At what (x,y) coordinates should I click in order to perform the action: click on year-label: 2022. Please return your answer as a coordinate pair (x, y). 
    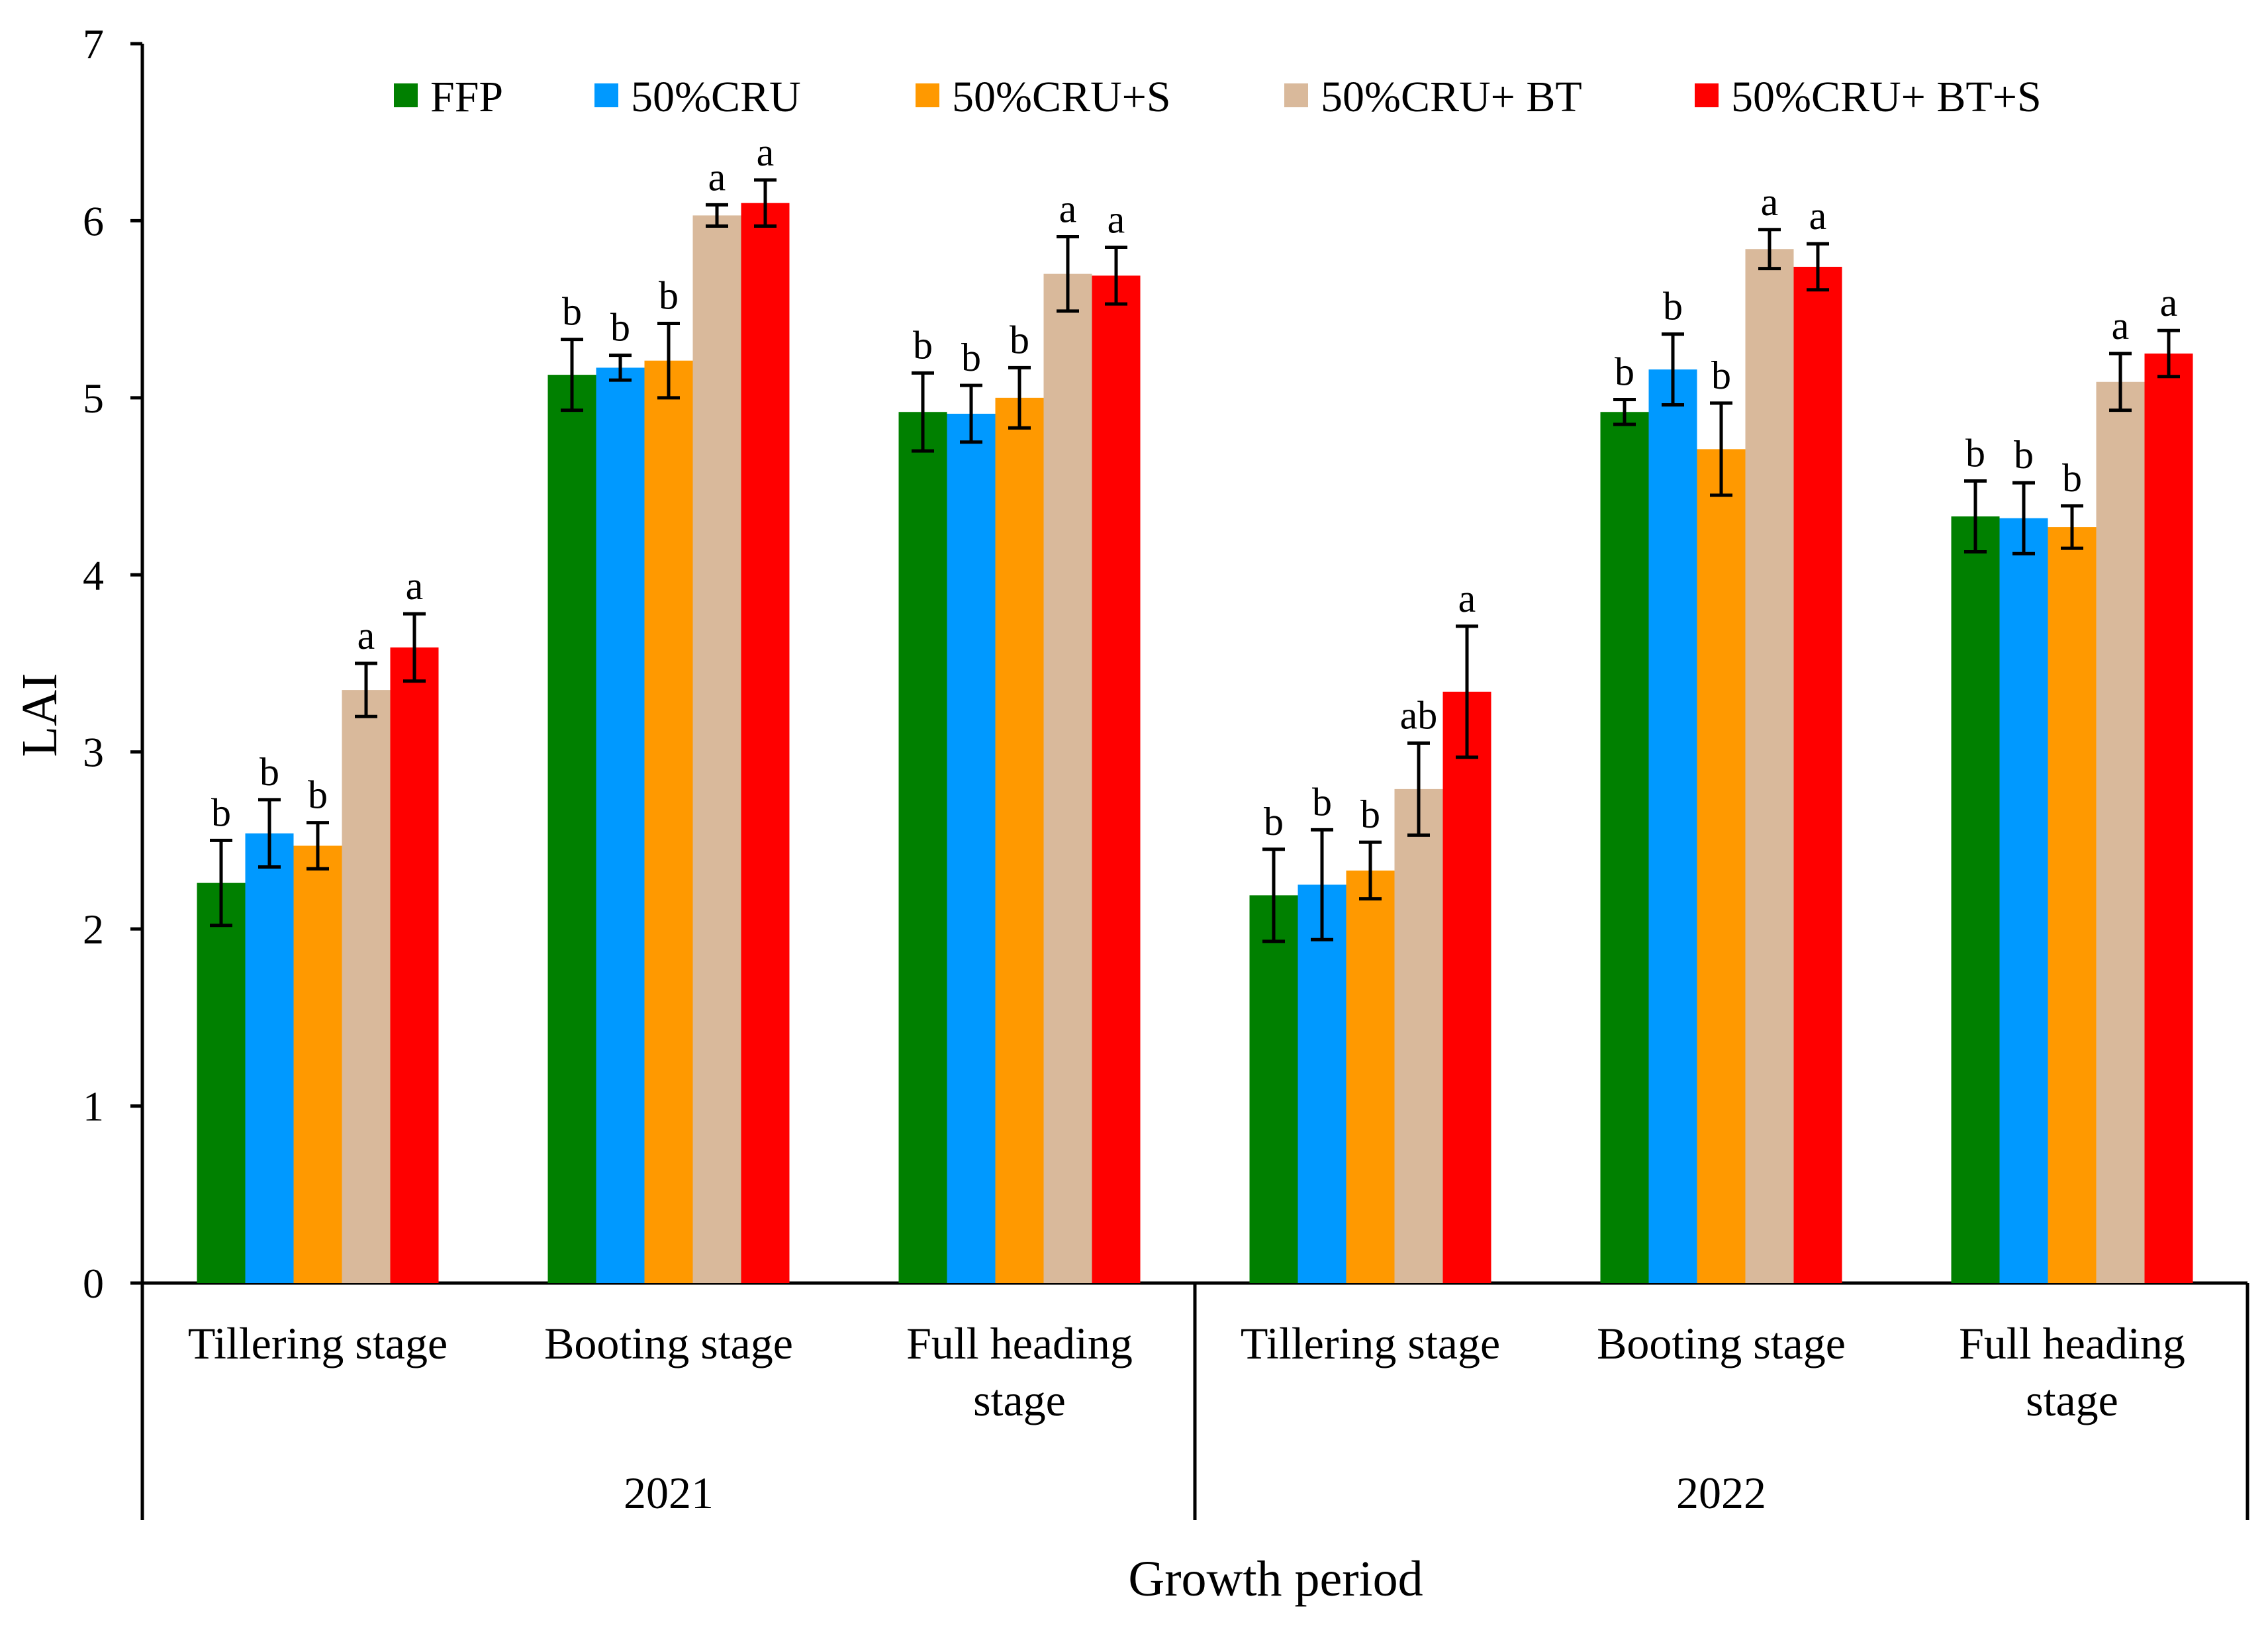
    Looking at the image, I should click on (1721, 1493).